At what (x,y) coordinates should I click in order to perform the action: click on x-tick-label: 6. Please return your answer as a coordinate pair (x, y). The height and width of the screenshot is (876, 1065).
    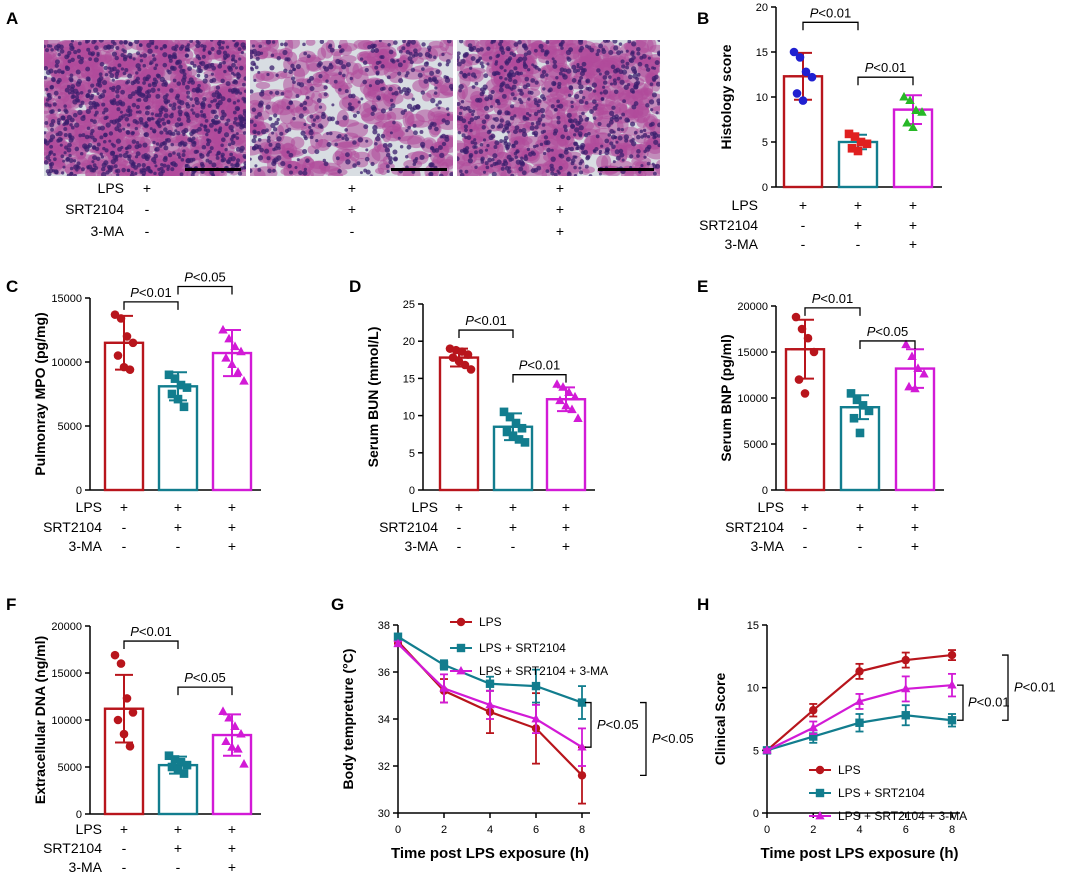
    Looking at the image, I should click on (906, 830).